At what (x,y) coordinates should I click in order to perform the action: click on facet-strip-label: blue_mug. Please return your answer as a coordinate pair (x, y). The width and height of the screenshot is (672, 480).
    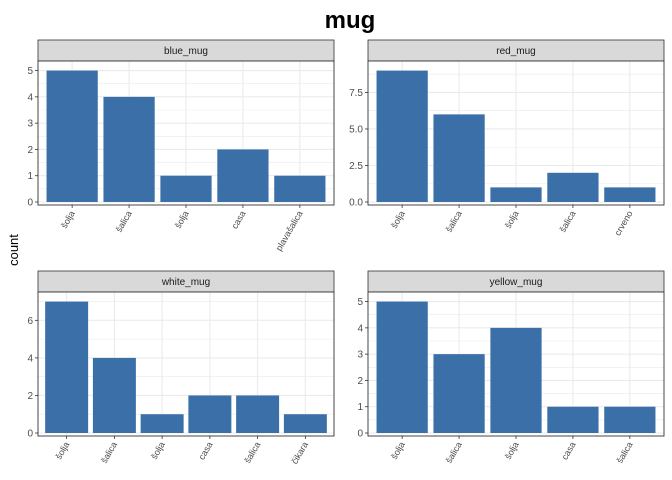
    Looking at the image, I should click on (186, 51).